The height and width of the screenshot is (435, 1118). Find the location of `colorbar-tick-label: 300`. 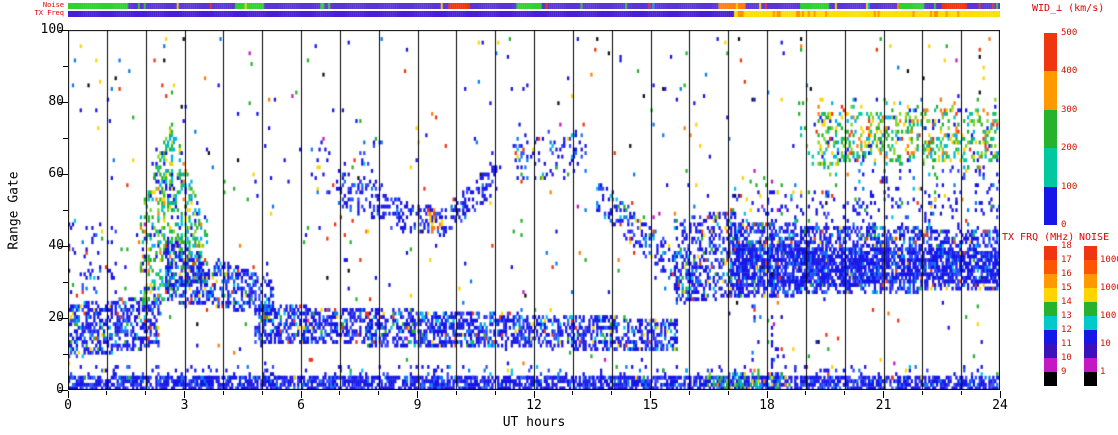

colorbar-tick-label: 300 is located at coordinates (1069, 109).